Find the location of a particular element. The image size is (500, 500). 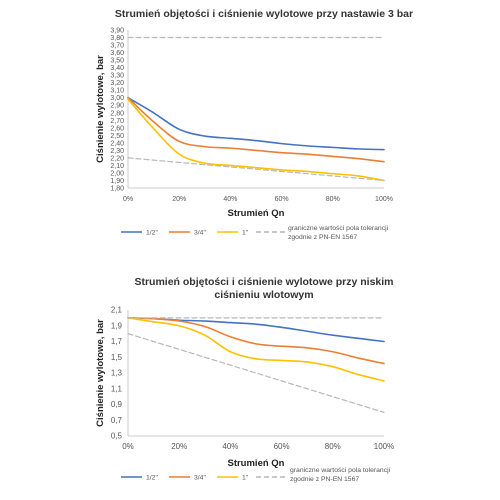

chart1-x-tick-label: 40% is located at coordinates (230, 199).